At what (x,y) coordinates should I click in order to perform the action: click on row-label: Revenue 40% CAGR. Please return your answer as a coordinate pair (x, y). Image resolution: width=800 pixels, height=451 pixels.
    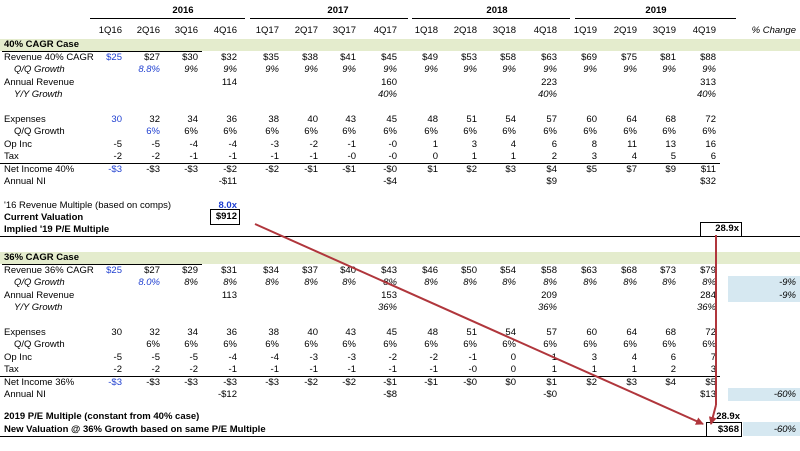
    Looking at the image, I should click on (49, 57).